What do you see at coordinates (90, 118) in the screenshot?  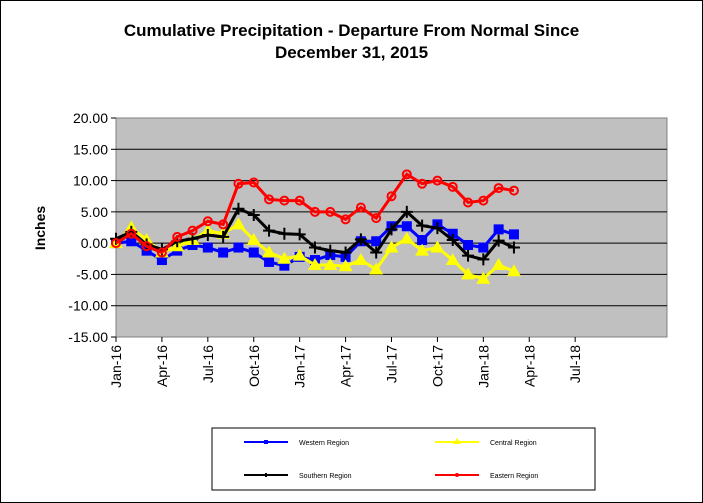 I see `y-tick-label: 20.00` at bounding box center [90, 118].